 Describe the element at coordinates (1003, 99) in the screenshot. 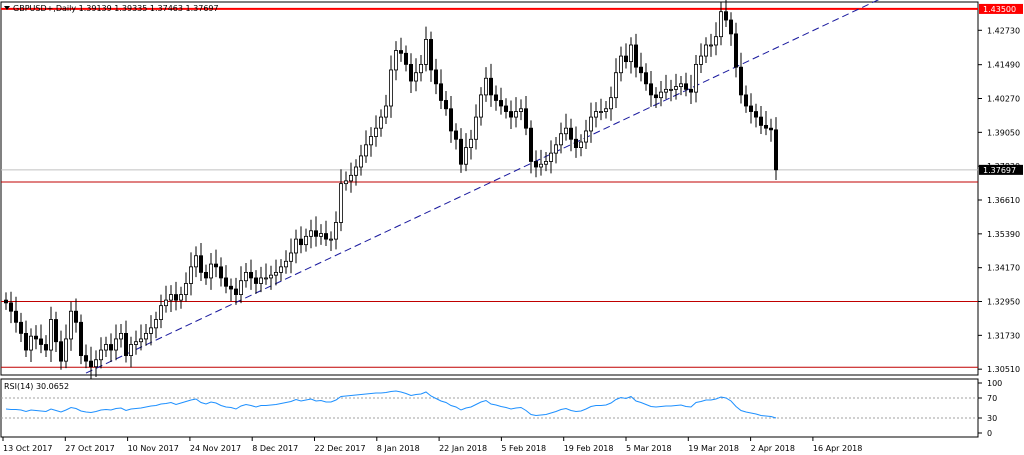

I see `price-tick-label: 1.40270` at that location.